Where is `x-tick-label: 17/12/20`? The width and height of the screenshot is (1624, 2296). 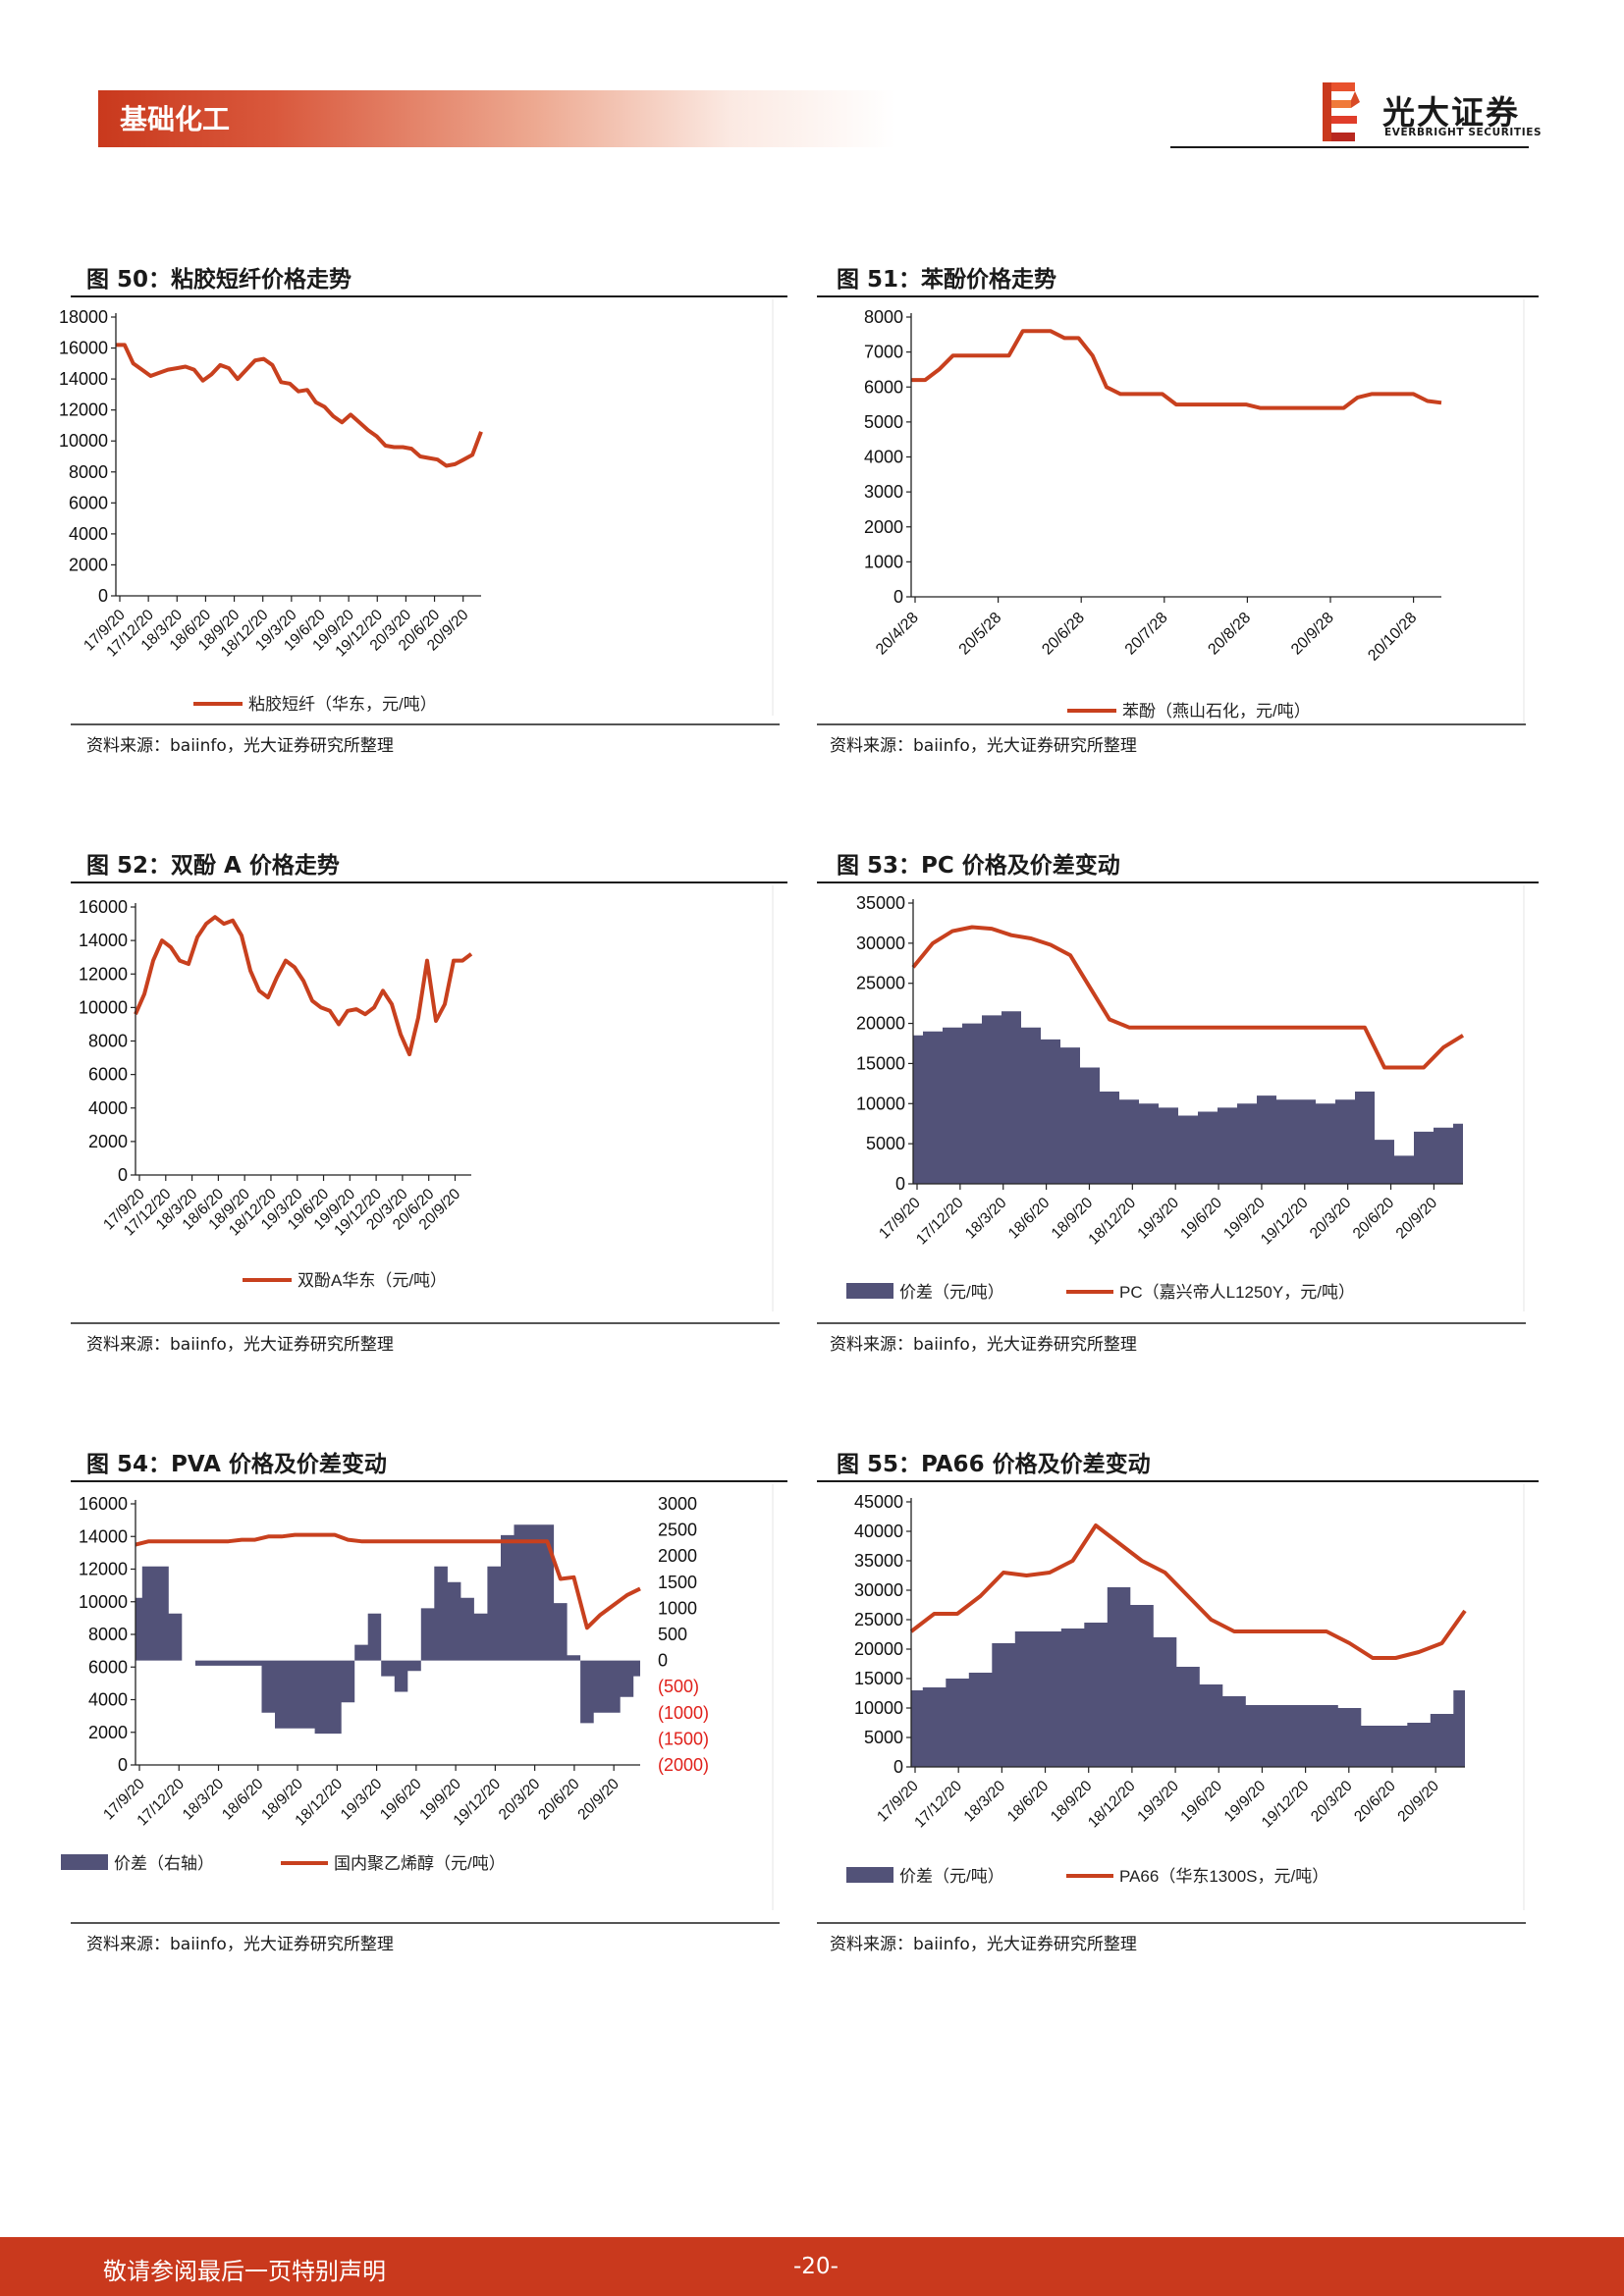 x-tick-label: 17/12/20 is located at coordinates (940, 1222).